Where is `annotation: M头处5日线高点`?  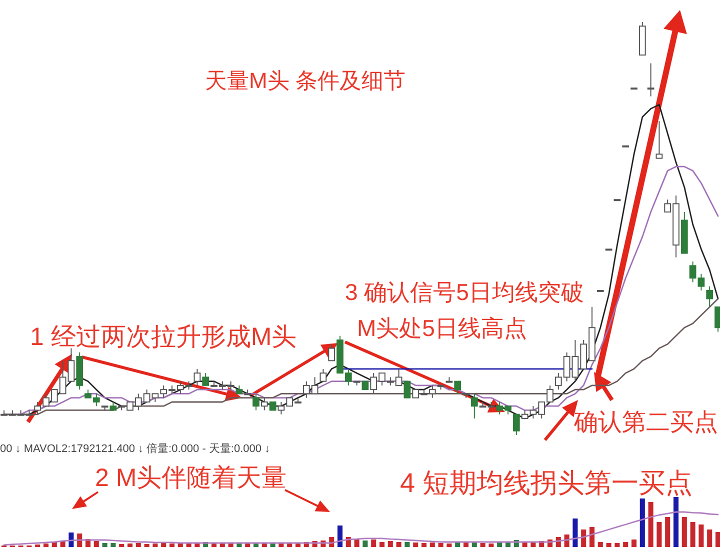
annotation: M头处5日线高点 is located at coordinates (442, 328).